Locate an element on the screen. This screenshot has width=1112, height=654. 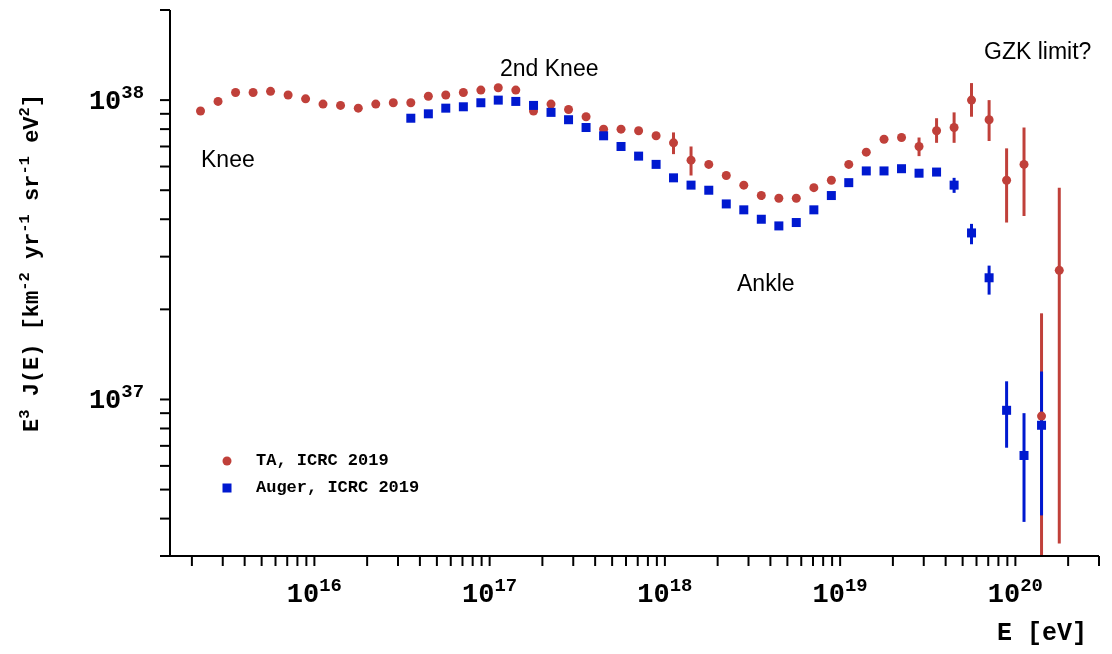
x-tick-label: 10$^{17}$ is located at coordinates (490, 592).